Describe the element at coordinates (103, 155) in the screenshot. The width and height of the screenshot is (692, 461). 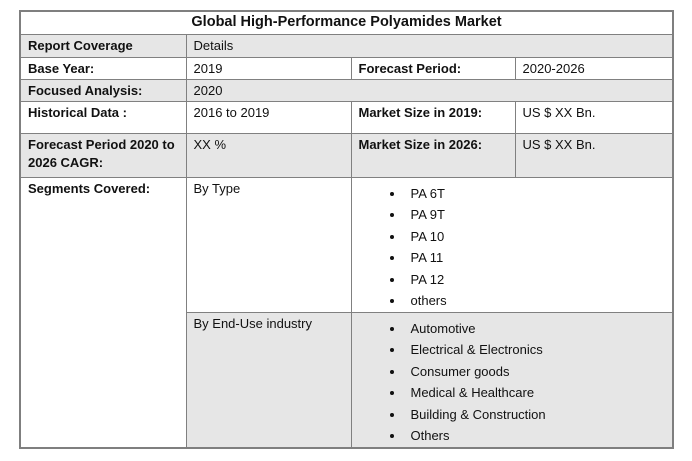
I see `forecast-cagr-label: Forecast Period 2020 to 2026 CAGR:` at that location.